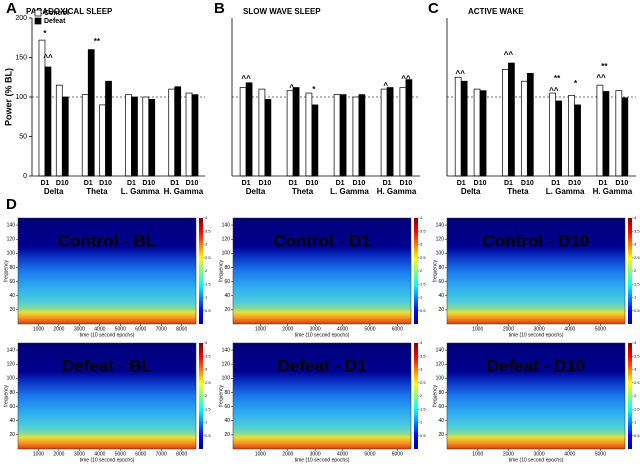 This screenshot has width=640, height=472. What do you see at coordinates (635, 395) in the screenshot?
I see `colorbar-tick-label: 2` at bounding box center [635, 395].